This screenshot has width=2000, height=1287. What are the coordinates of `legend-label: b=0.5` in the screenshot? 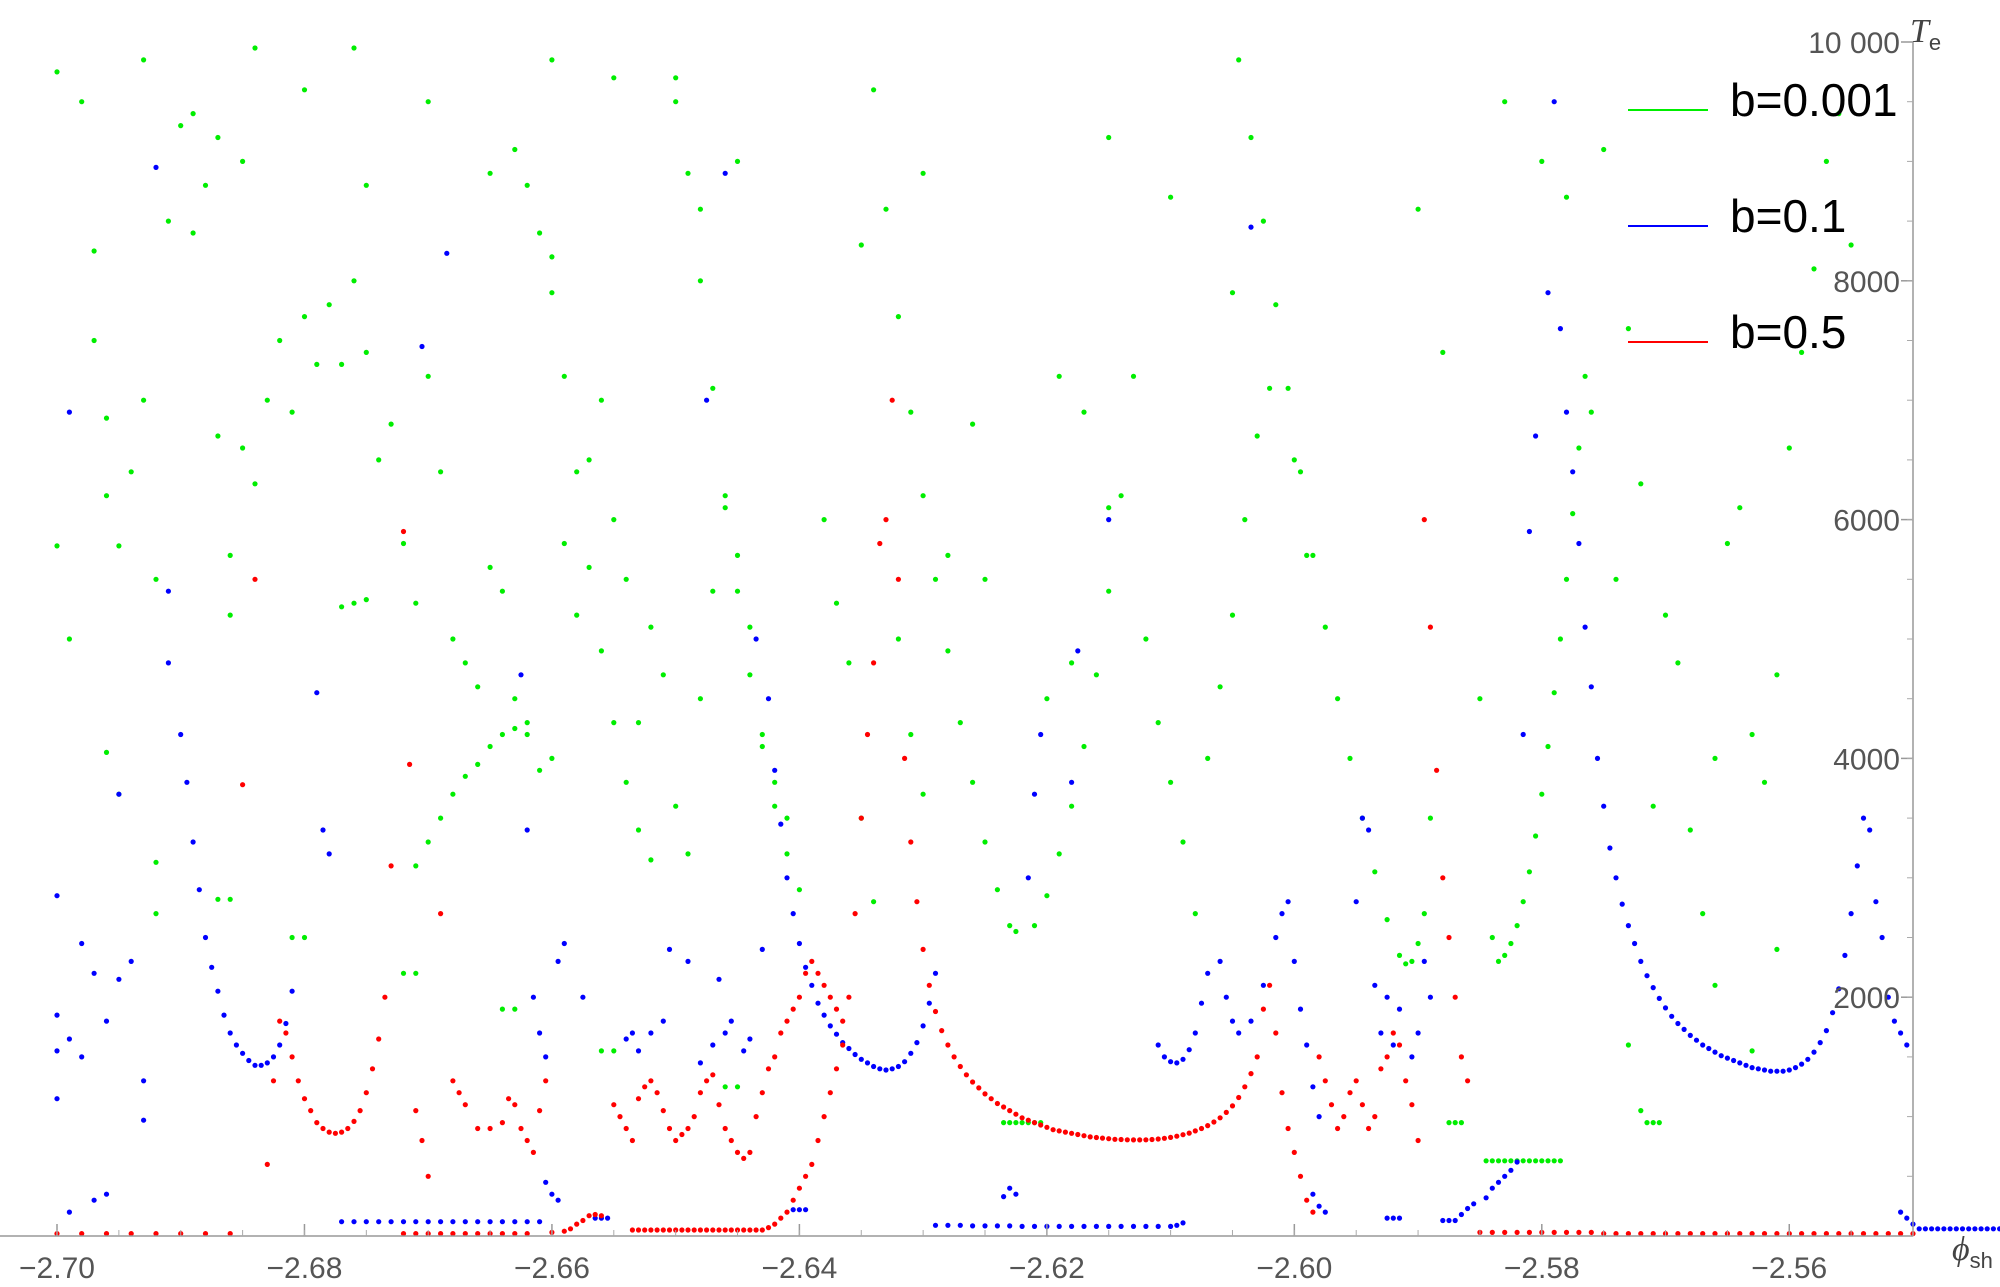 It's located at (1788, 332).